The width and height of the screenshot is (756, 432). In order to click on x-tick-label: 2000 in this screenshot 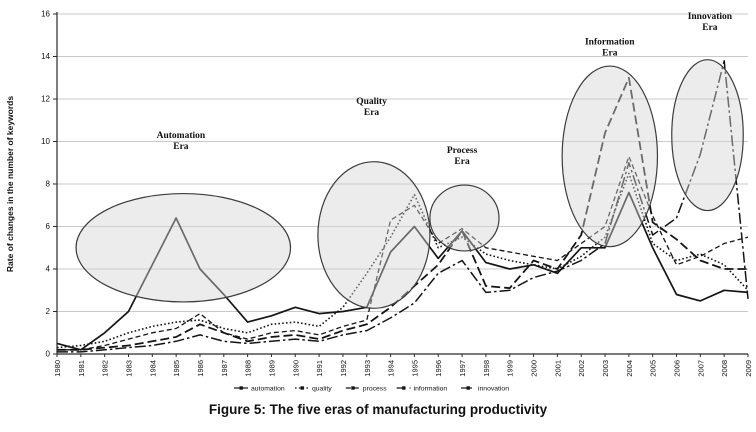, I will do `click(534, 368)`.